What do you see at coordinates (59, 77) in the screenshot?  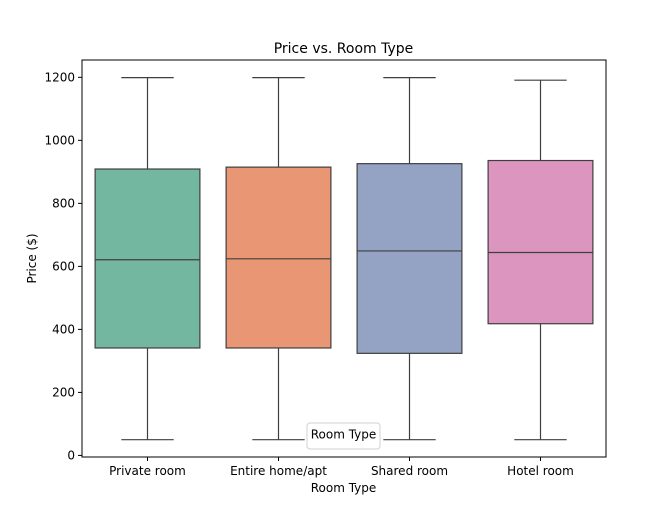 I see `y-tick-label: 1200` at bounding box center [59, 77].